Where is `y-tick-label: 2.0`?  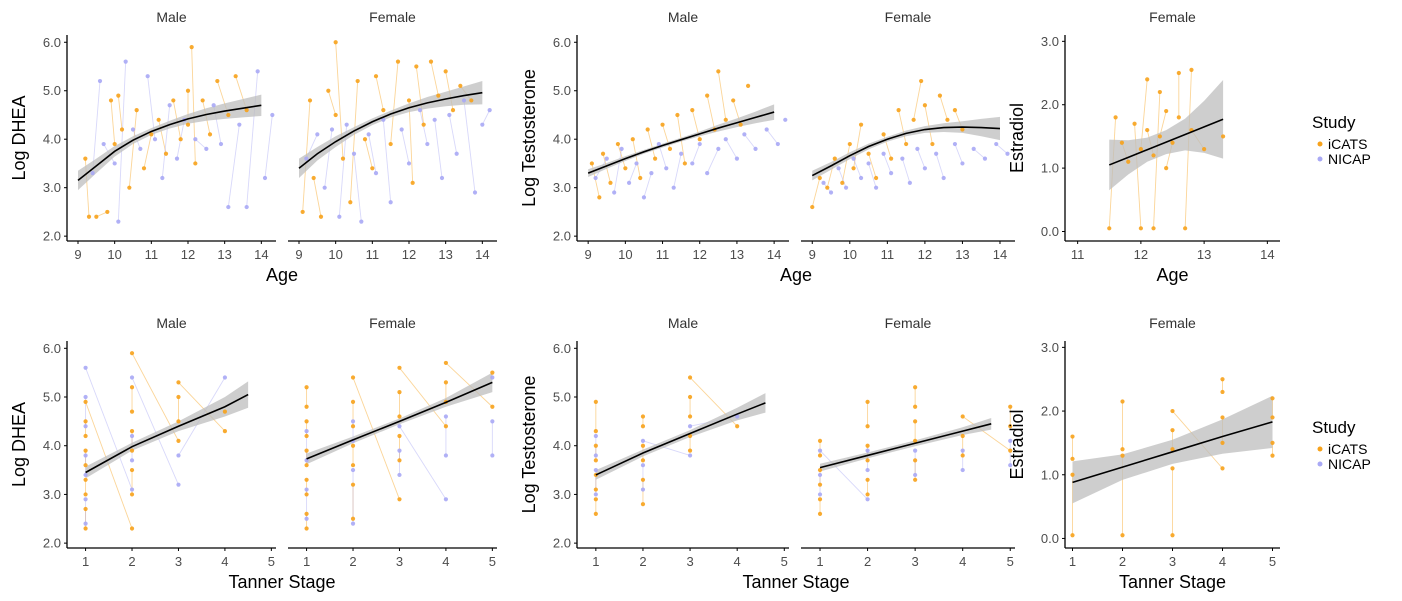
y-tick-label: 2.0 is located at coordinates (562, 543).